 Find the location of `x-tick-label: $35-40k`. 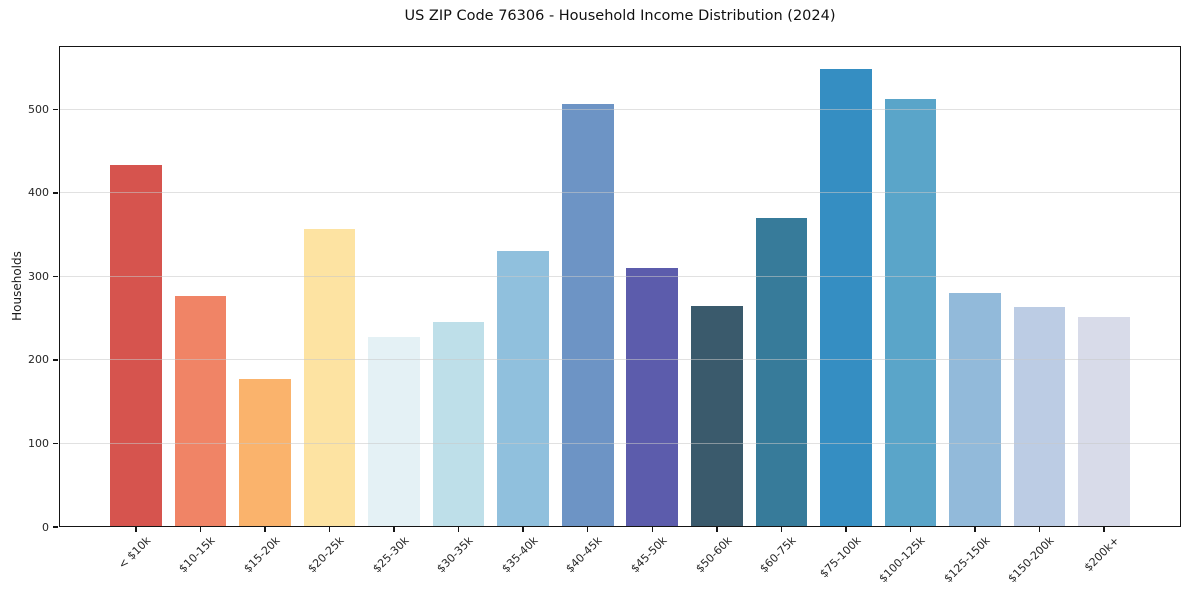

x-tick-label: $35-40k is located at coordinates (520, 555).